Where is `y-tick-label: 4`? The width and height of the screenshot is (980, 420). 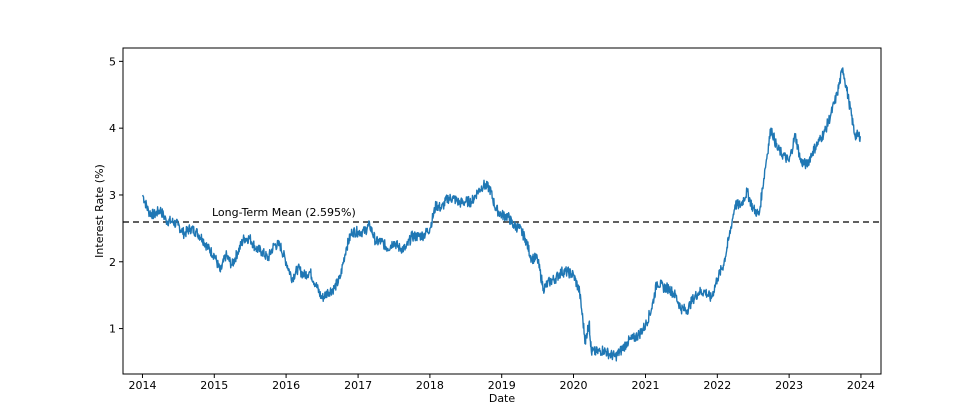
y-tick-label: 4 is located at coordinates (112, 128).